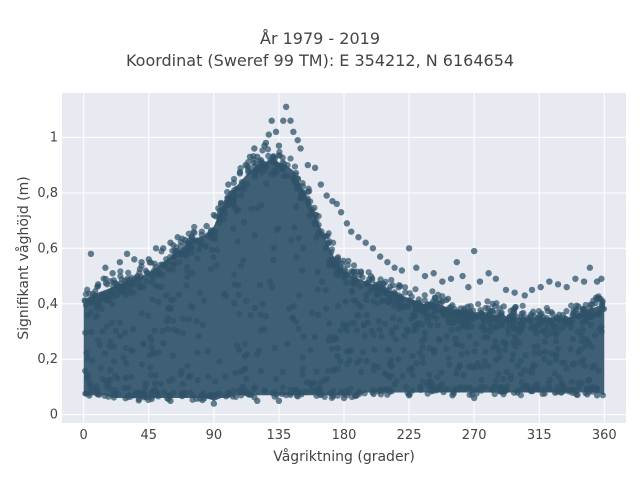  What do you see at coordinates (539, 435) in the screenshot?
I see `x-tick-label: 315` at bounding box center [539, 435].